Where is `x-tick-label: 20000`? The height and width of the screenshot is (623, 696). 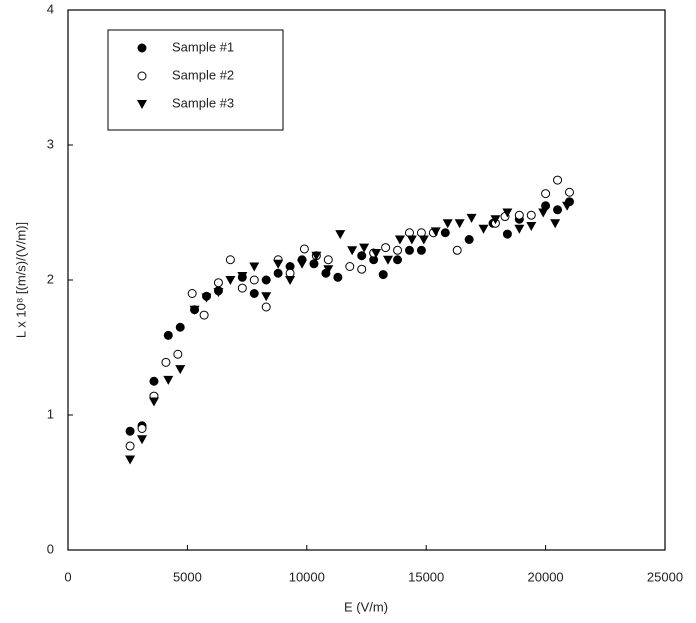 x-tick-label: 20000 is located at coordinates (546, 576).